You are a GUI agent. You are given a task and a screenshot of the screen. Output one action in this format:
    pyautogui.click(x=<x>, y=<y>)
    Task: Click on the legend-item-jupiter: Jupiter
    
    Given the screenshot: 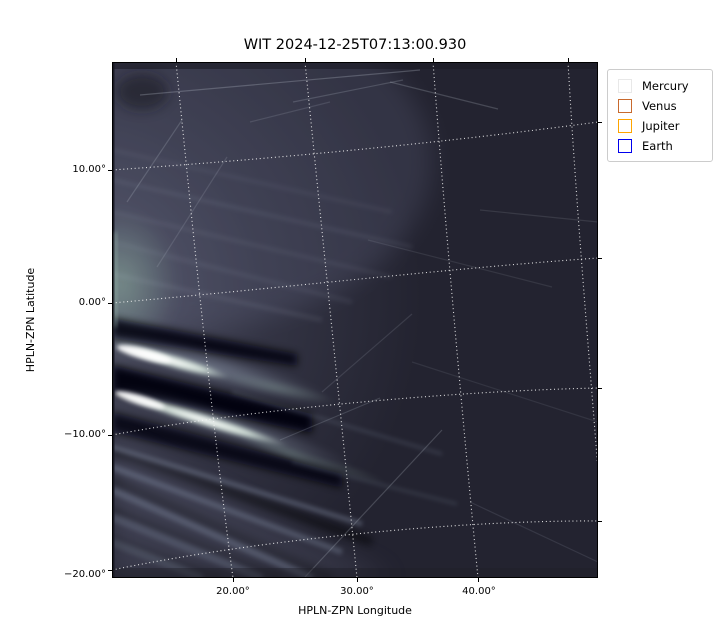 What is the action you would take?
    pyautogui.click(x=660, y=126)
    